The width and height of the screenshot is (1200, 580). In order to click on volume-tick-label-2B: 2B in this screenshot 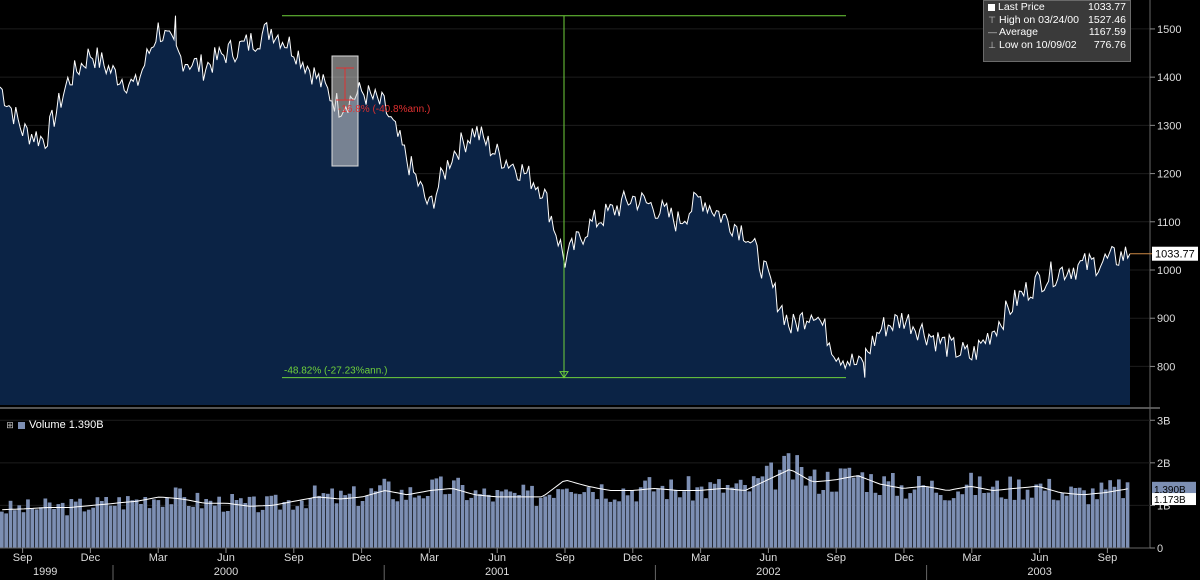, I will do `click(1163, 464)`.